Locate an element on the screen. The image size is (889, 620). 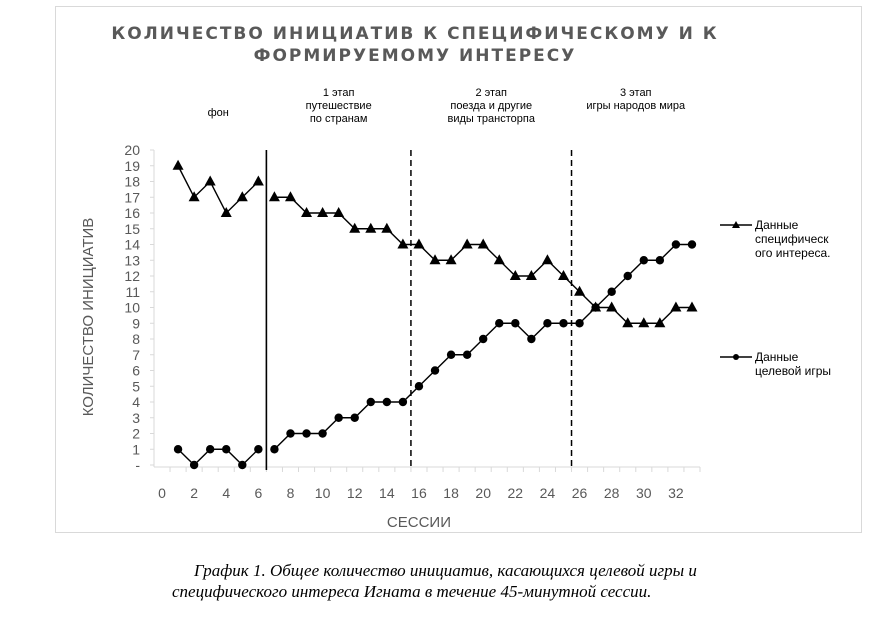
y-tick-label: 2 is located at coordinates (136, 434).